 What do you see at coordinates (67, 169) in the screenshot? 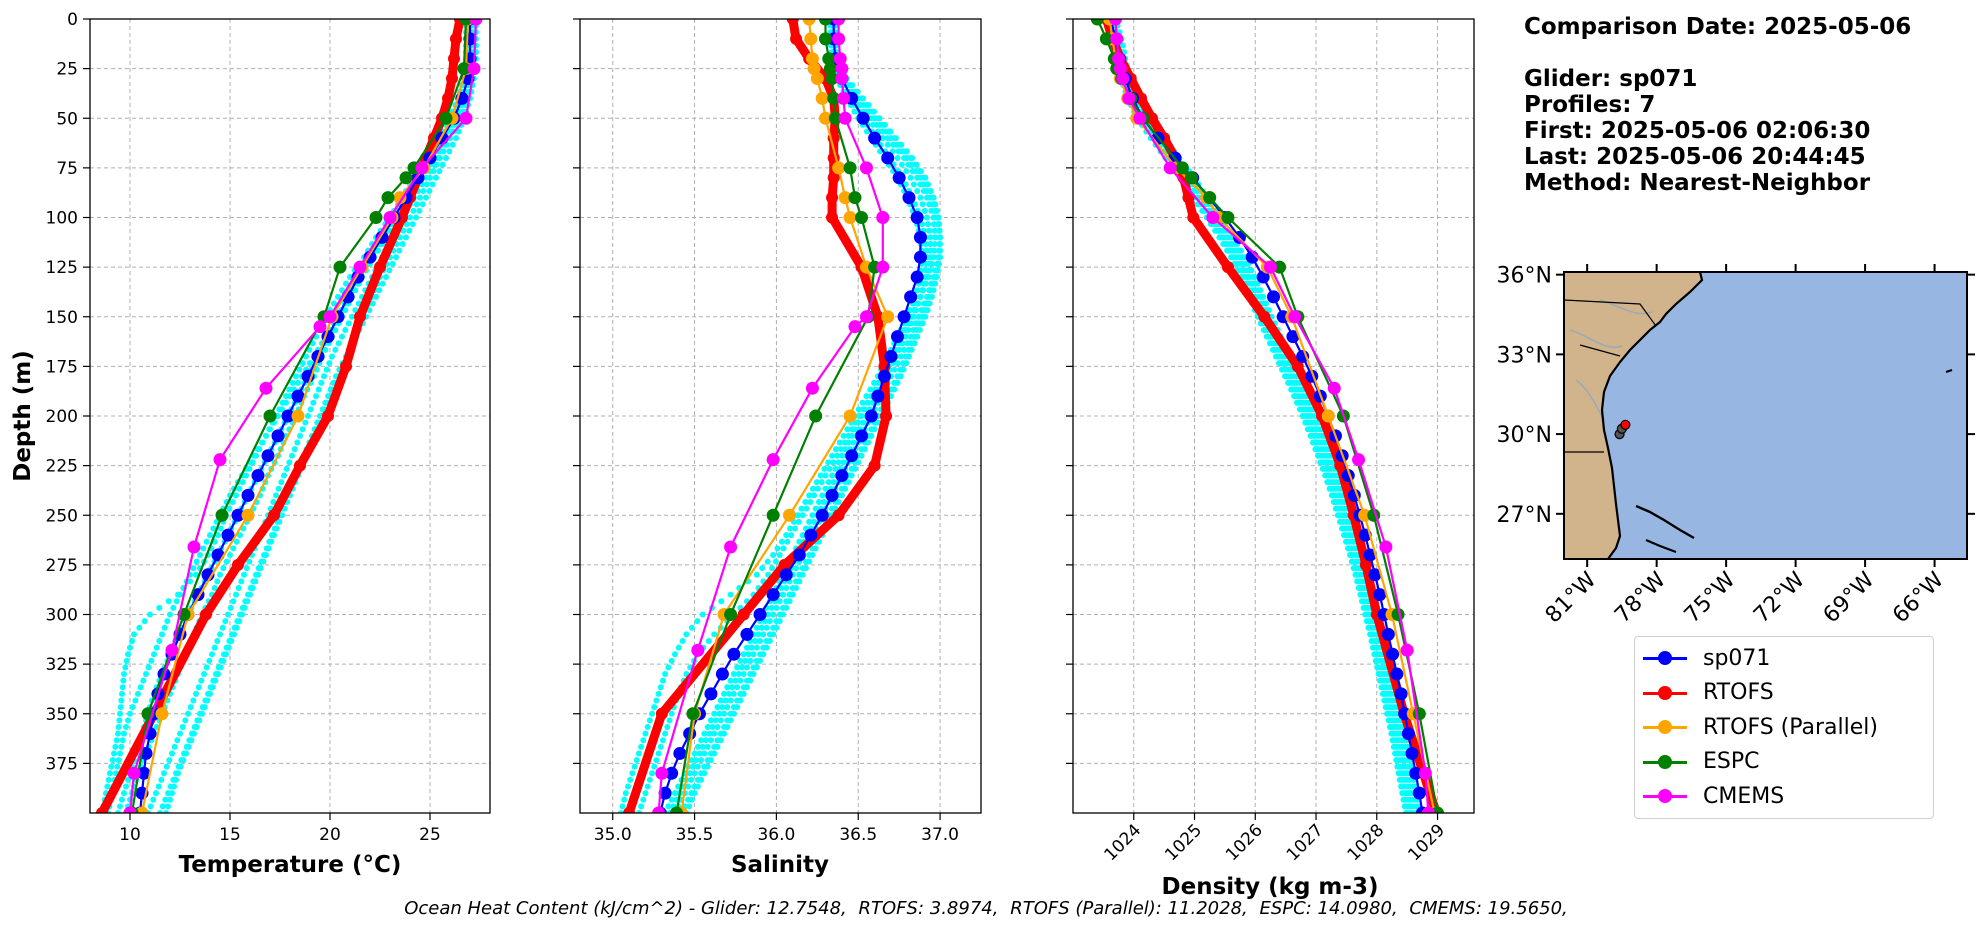
I see `y-tick-label: 75` at bounding box center [67, 169].